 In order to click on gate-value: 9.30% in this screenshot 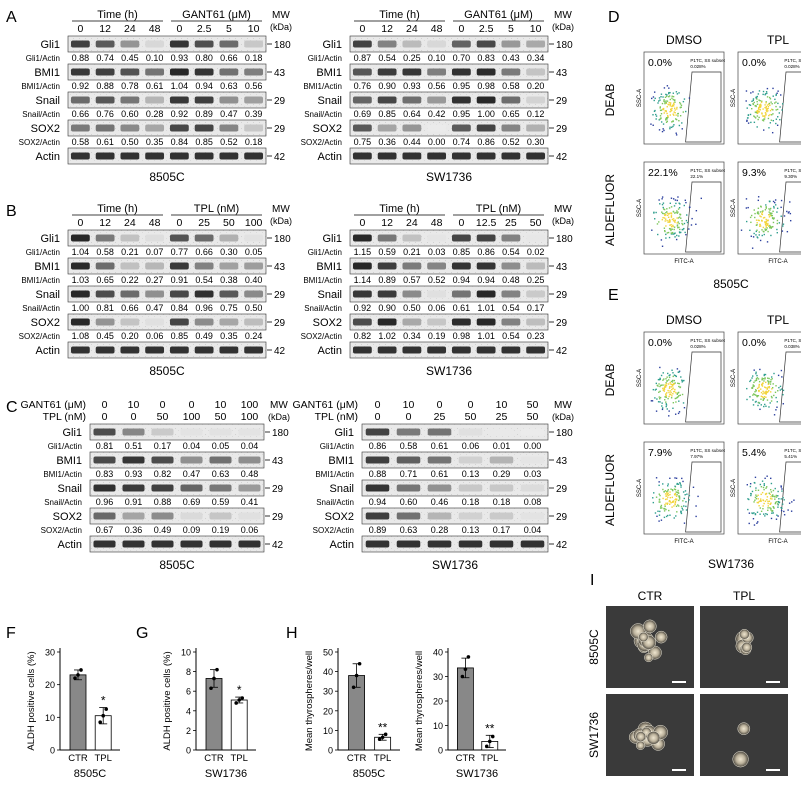, I will do `click(790, 176)`.